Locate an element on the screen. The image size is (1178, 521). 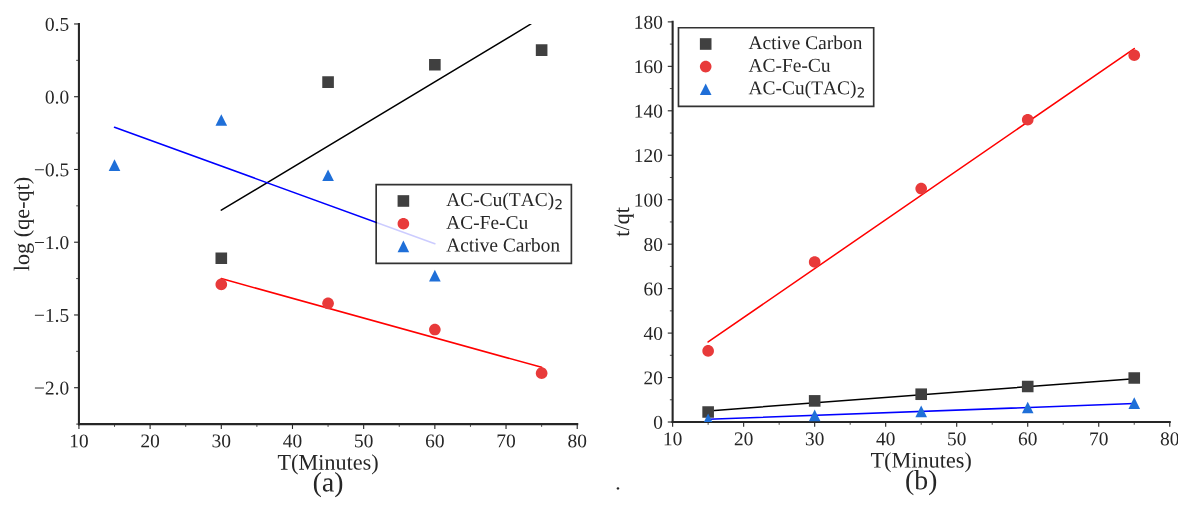
y-tick-label: 0 is located at coordinates (658, 422).